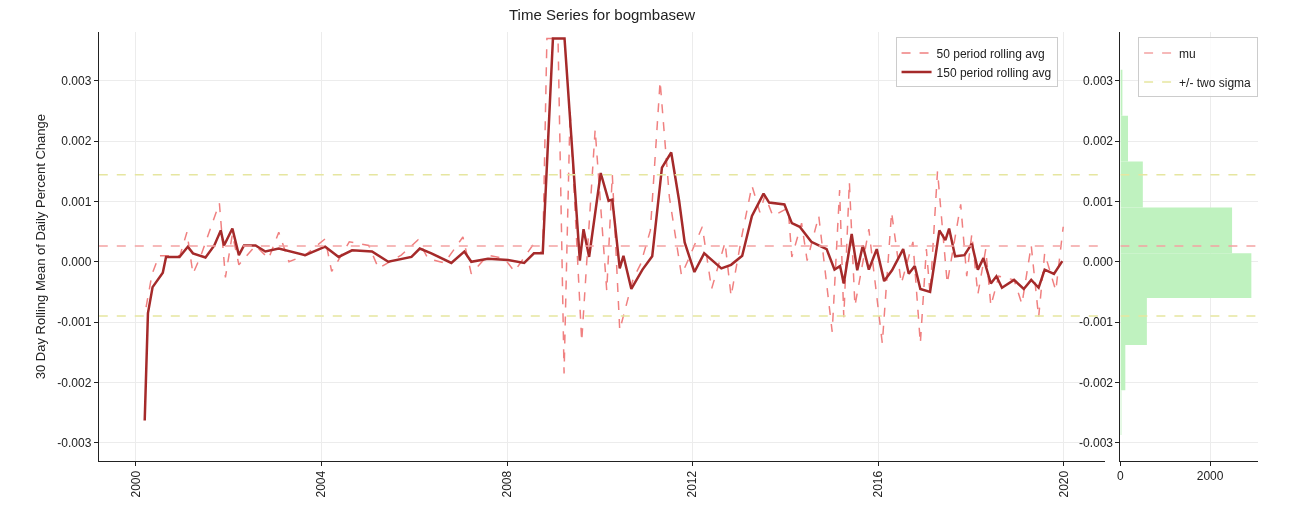  What do you see at coordinates (878, 484) in the screenshot?
I see `x-tick-label: 2016` at bounding box center [878, 484].